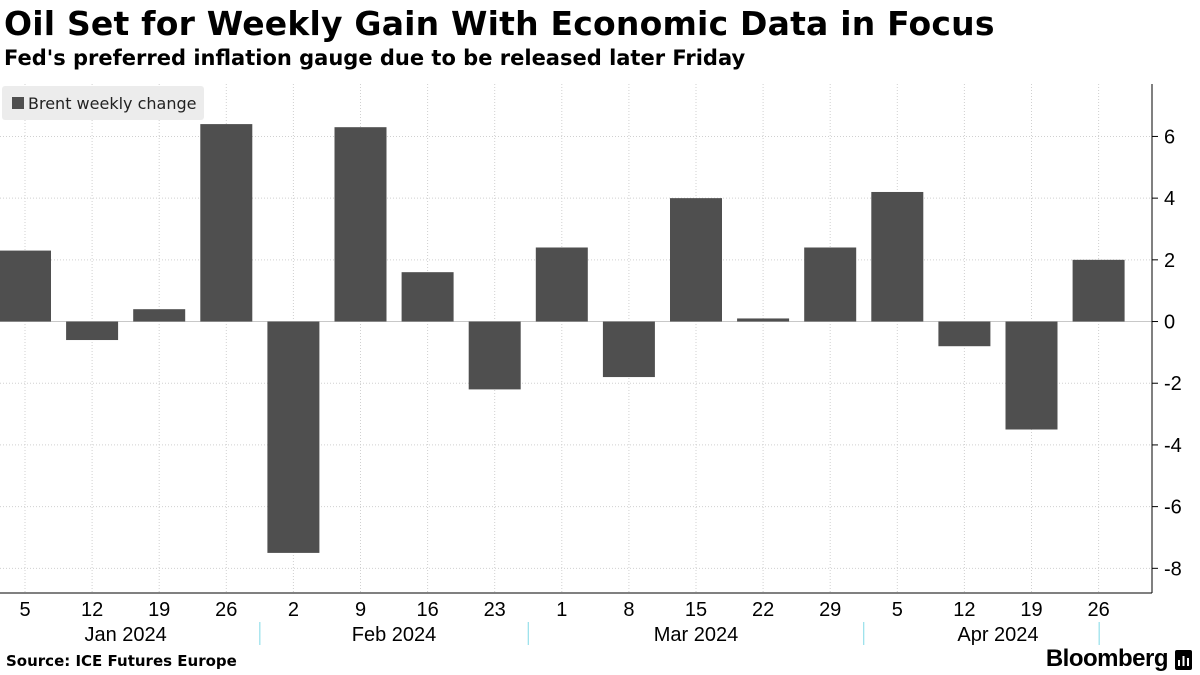 The image size is (1200, 675). Describe the element at coordinates (1173, 508) in the screenshot. I see `y-tick-label: -6` at that location.